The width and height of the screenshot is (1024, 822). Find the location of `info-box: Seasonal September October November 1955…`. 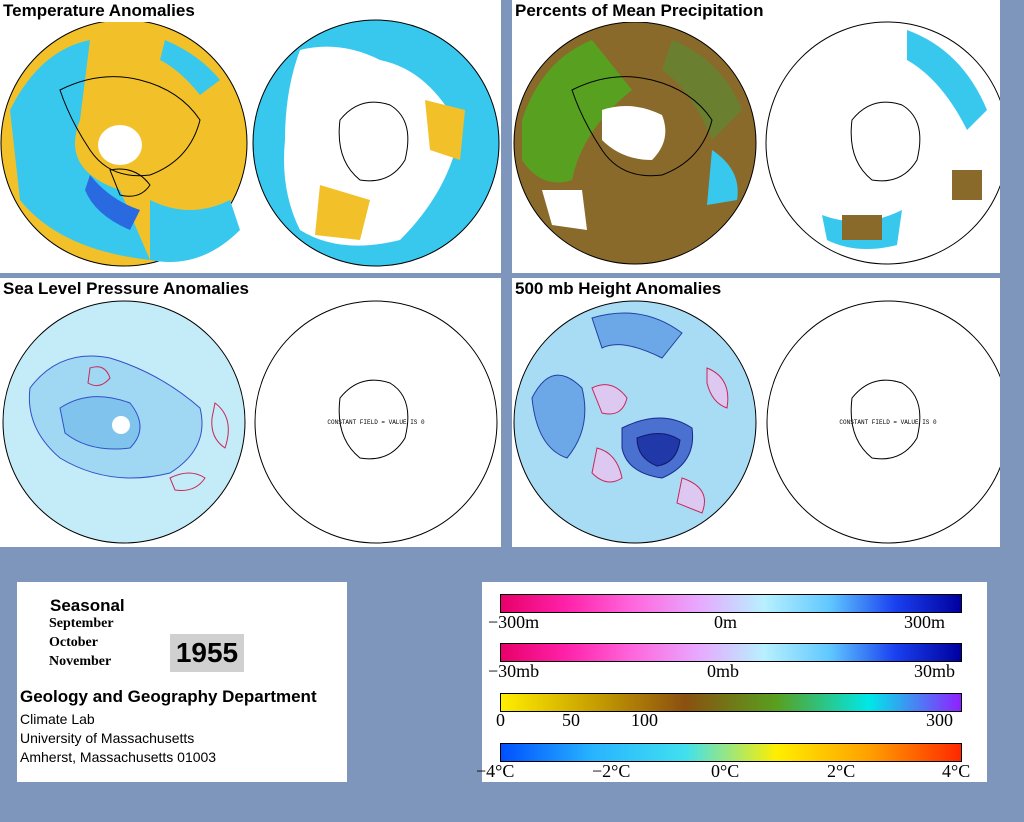

info-box: Seasonal September October November 1955… is located at coordinates (182, 682).